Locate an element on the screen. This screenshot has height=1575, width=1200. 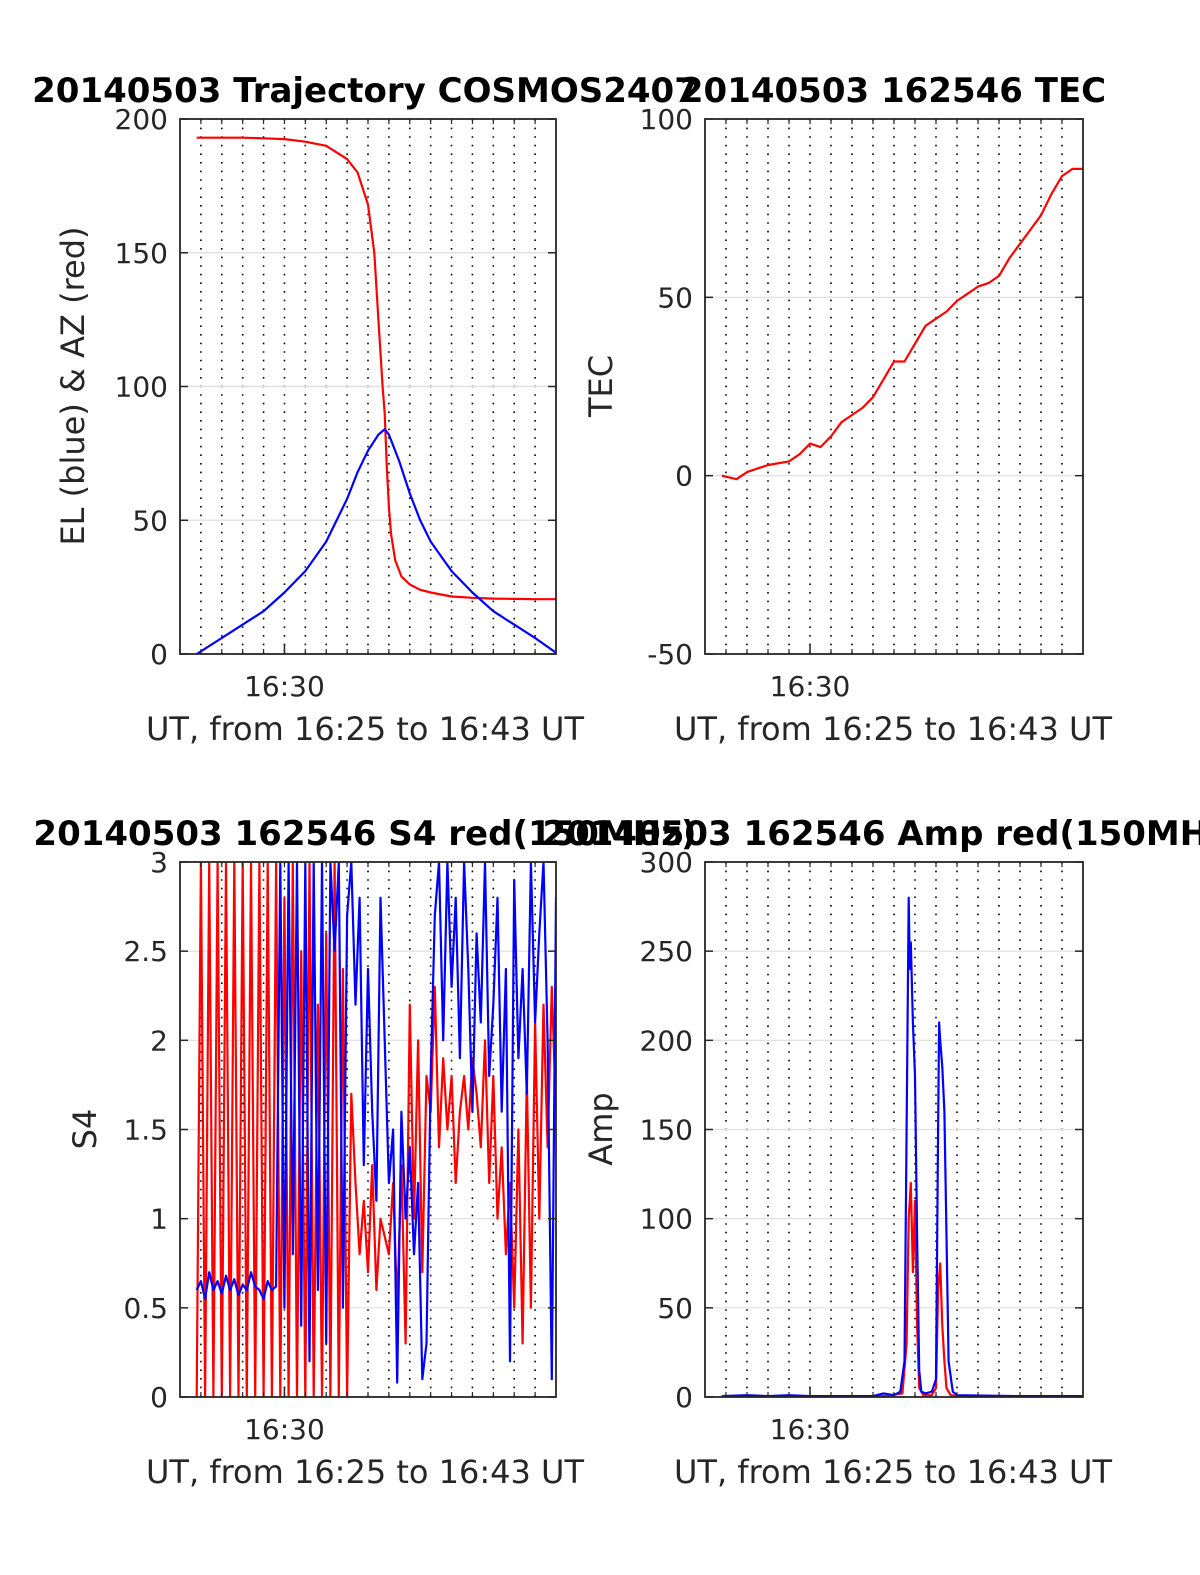
s4-y-tick-label: 2 is located at coordinates (159, 1040).